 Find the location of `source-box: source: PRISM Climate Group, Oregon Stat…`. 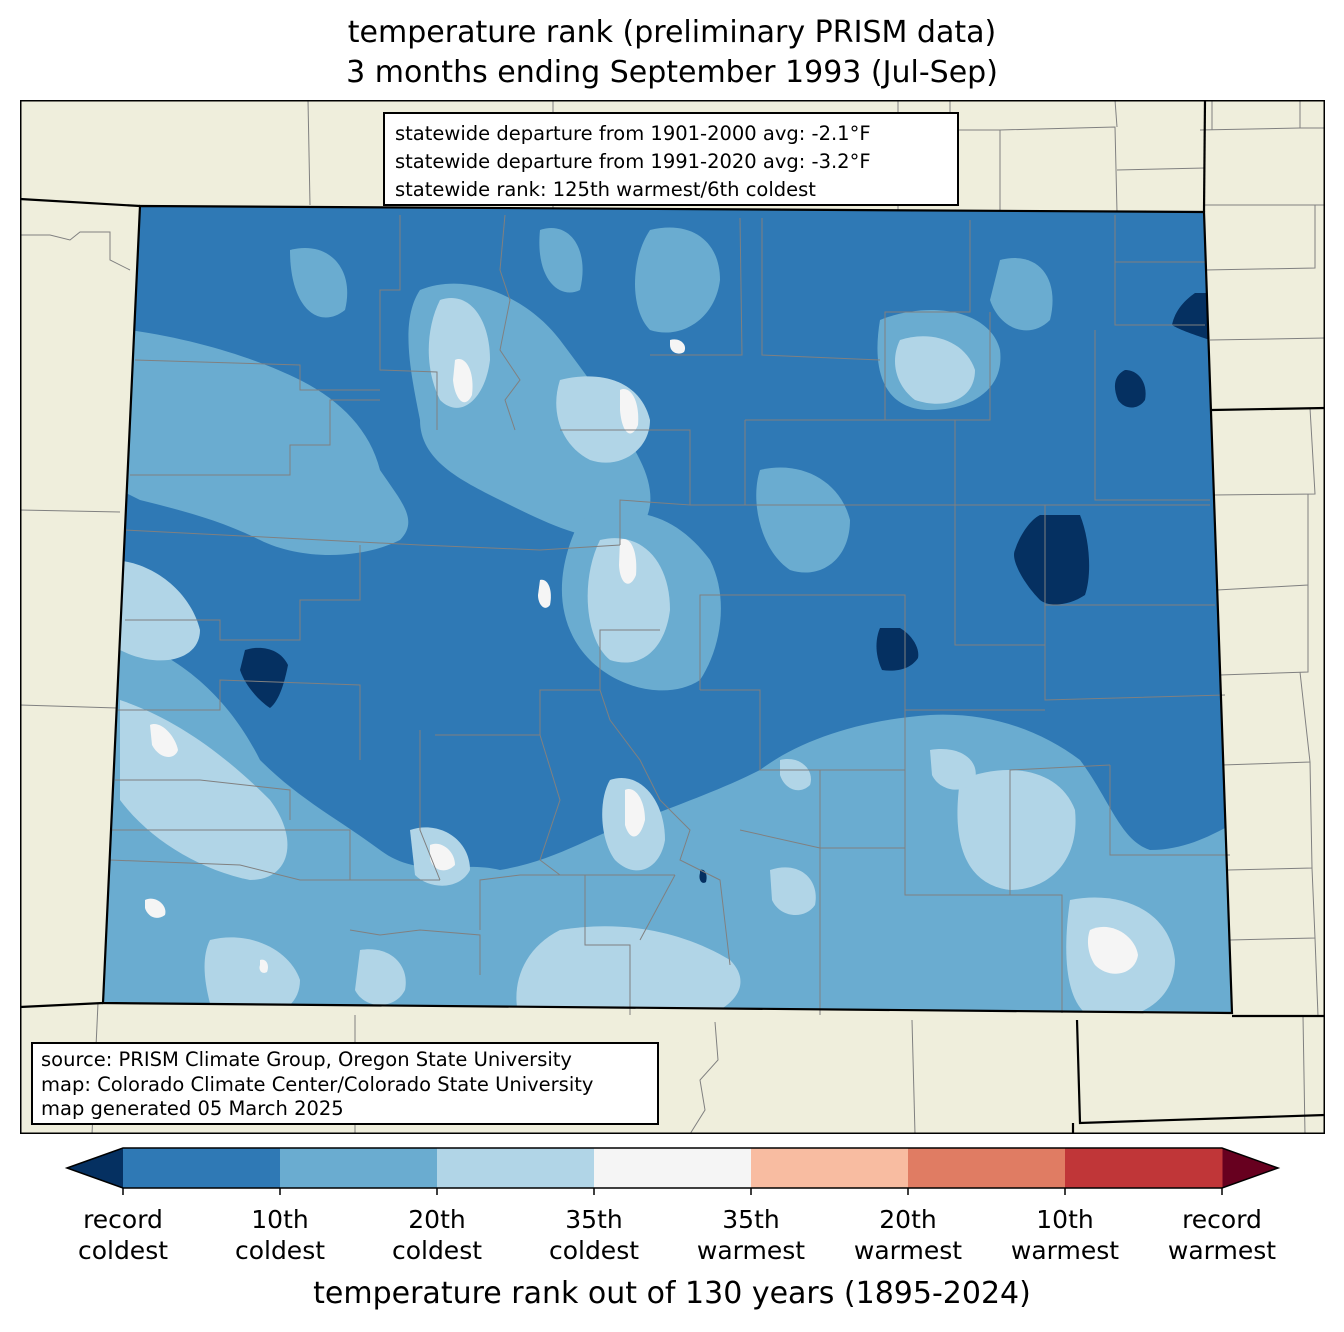

source-box: source: PRISM Climate Group, Oregon Stat… is located at coordinates (345, 1083).